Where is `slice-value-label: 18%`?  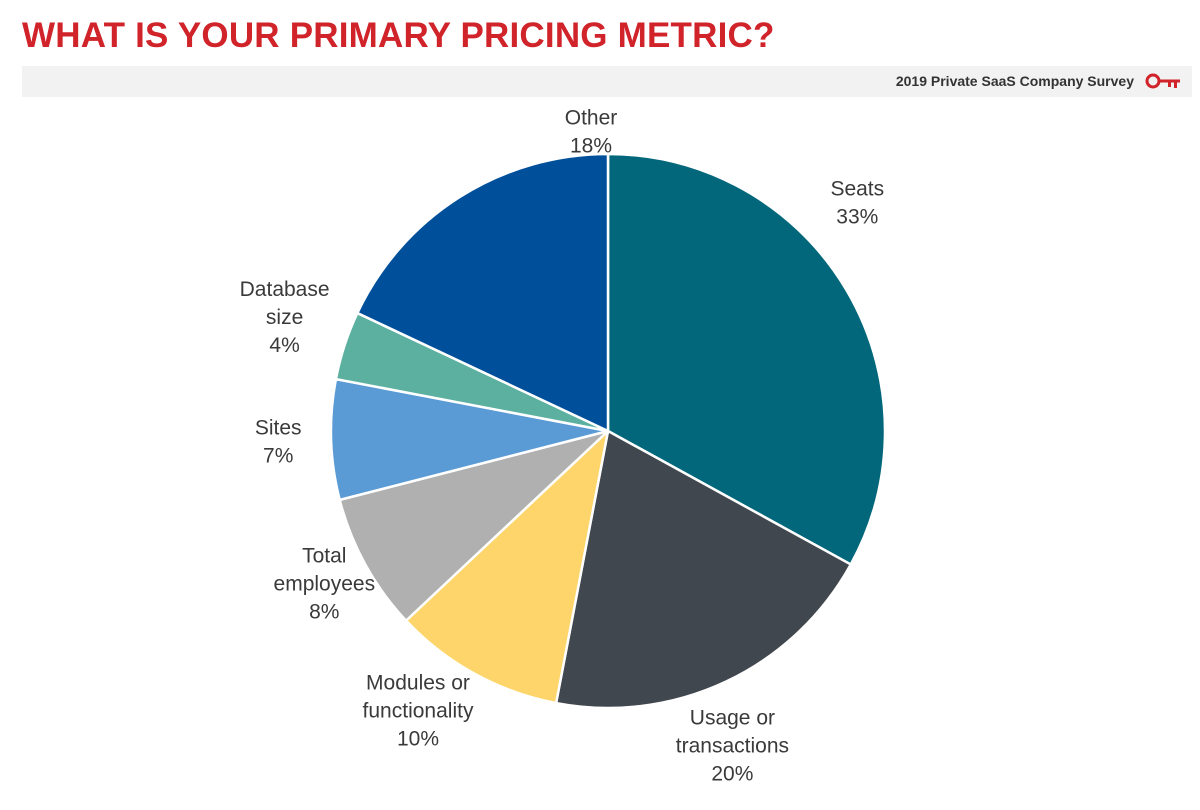 slice-value-label: 18% is located at coordinates (591, 146).